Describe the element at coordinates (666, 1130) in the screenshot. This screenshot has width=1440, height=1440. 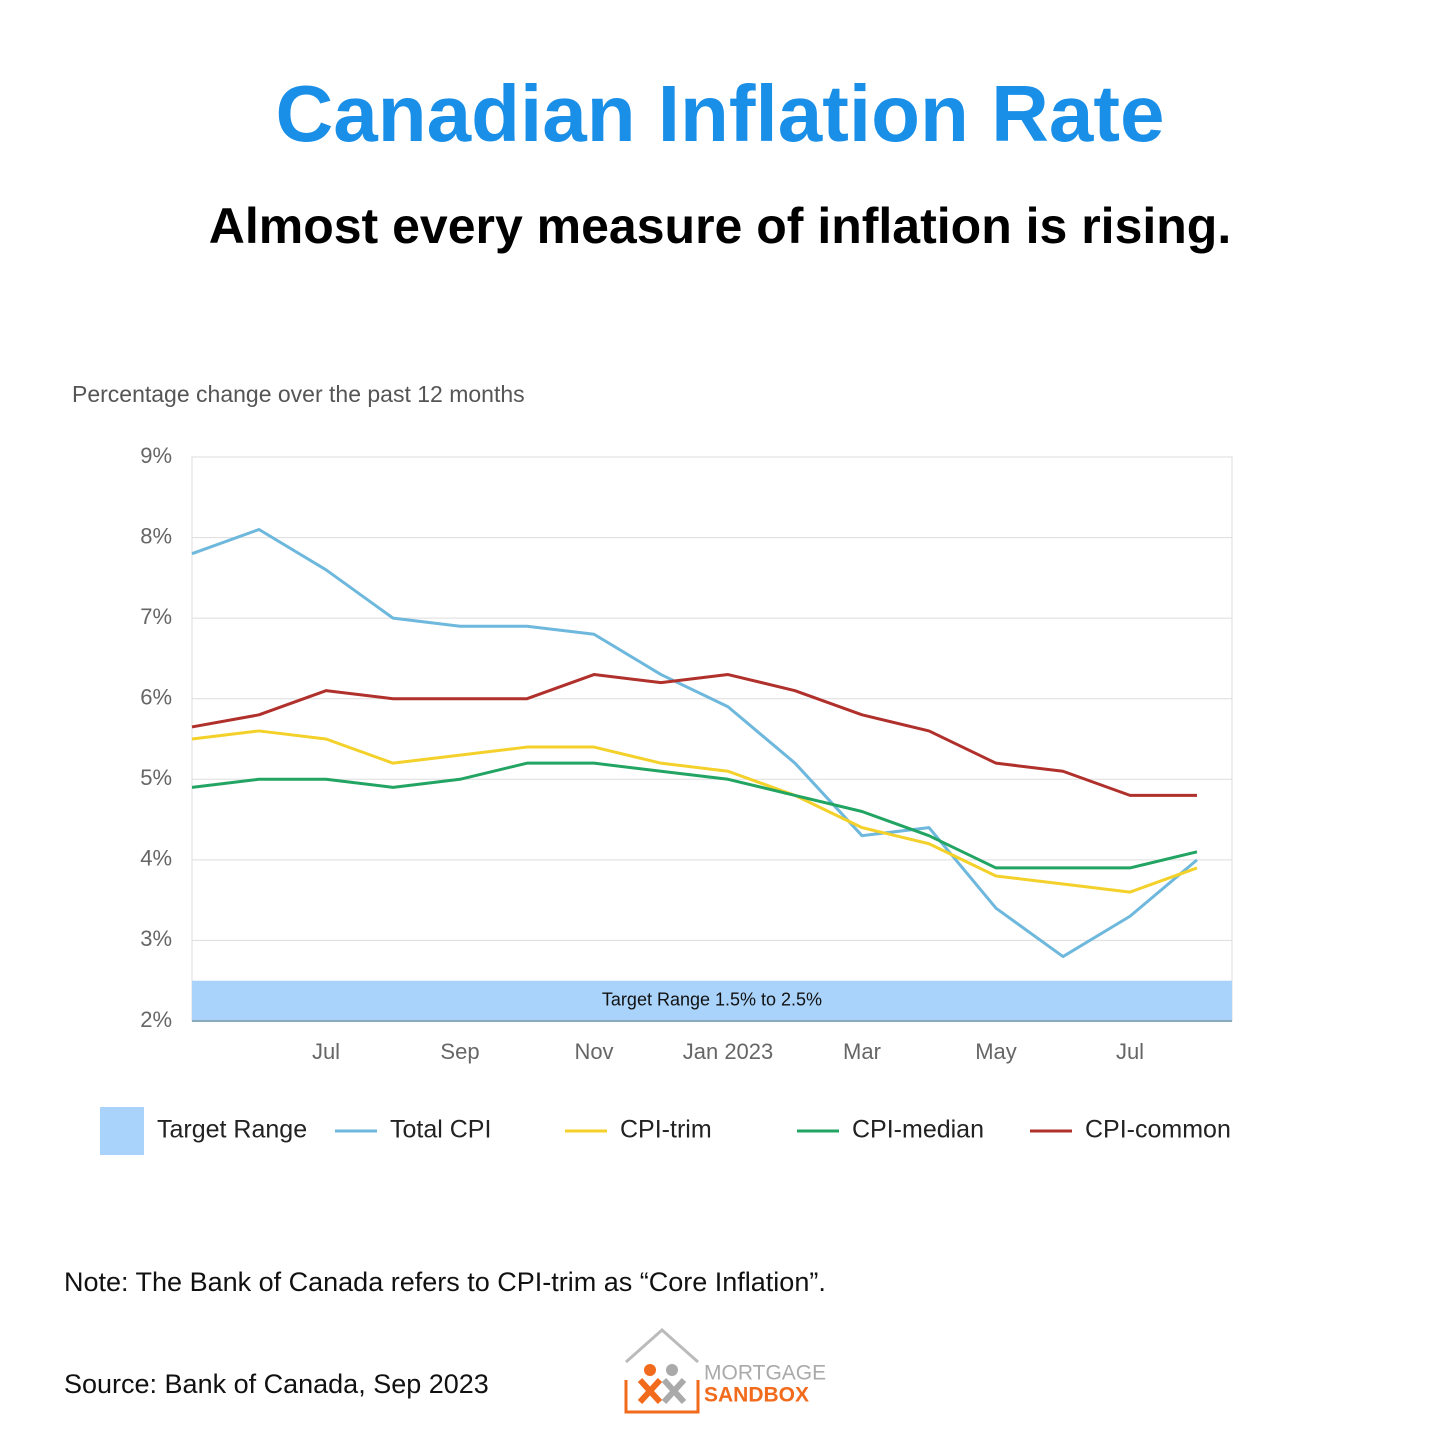
I see `legend-label: CPI-trim` at that location.